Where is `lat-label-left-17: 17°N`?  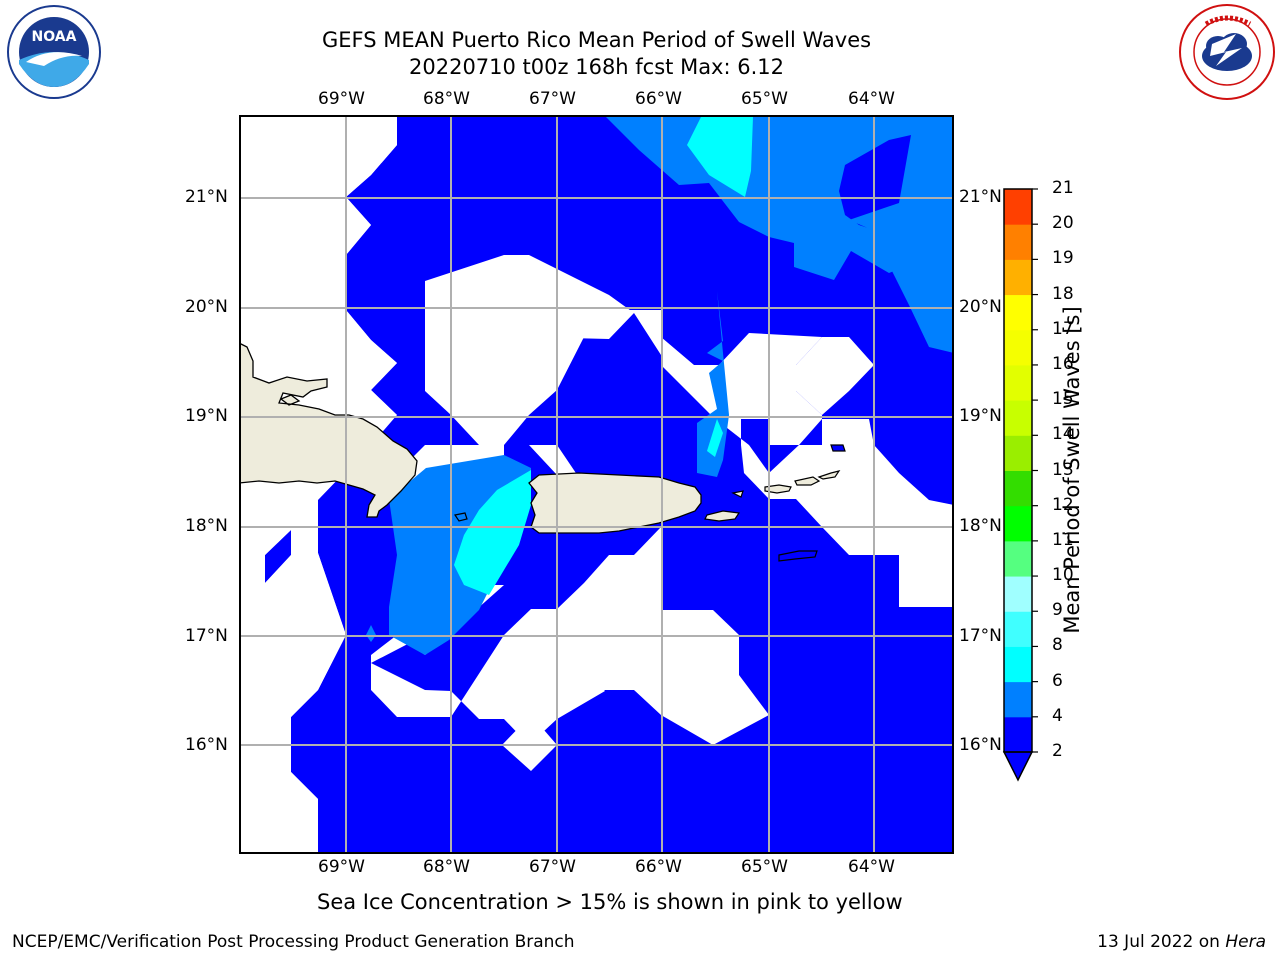 lat-label-left-17: 17°N is located at coordinates (206, 636).